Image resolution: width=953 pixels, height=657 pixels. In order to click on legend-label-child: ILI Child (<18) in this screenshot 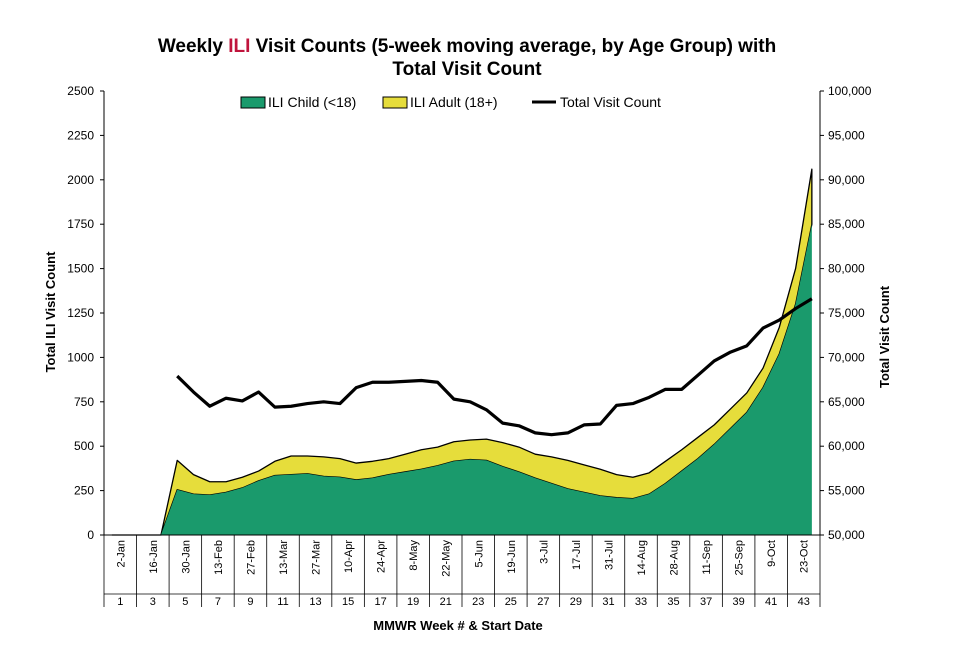, I will do `click(312, 102)`.